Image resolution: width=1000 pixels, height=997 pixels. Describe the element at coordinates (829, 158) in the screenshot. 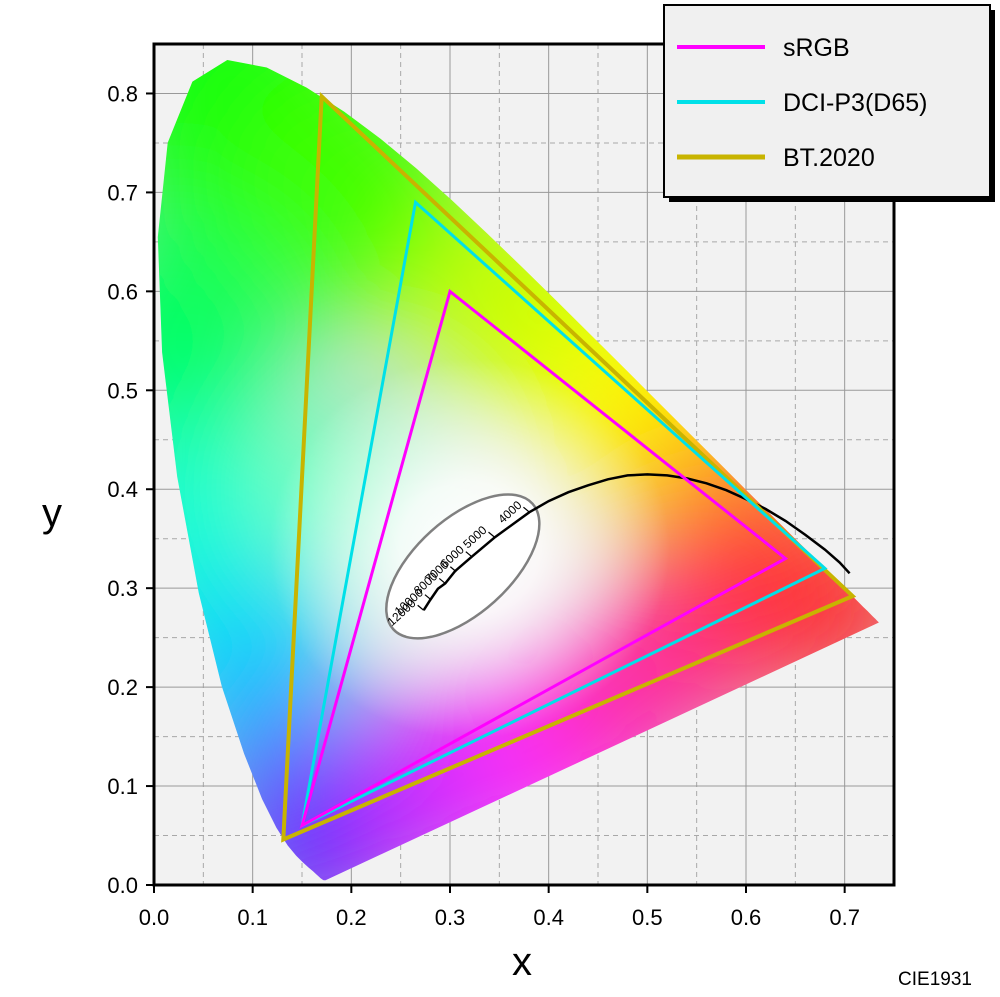

I see `legend-label: BT.2020` at that location.